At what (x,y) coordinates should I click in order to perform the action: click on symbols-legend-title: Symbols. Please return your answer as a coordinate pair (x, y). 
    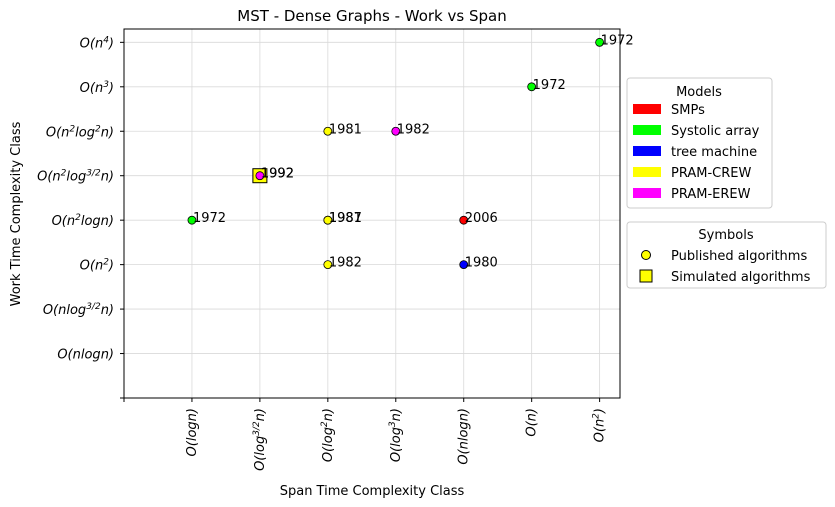
    Looking at the image, I should click on (725, 235).